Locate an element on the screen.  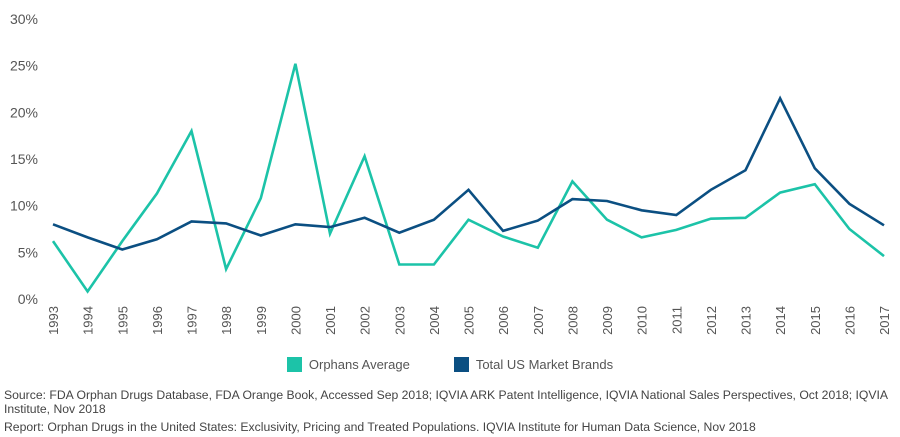
y-tick-label: 25% is located at coordinates (24, 66).